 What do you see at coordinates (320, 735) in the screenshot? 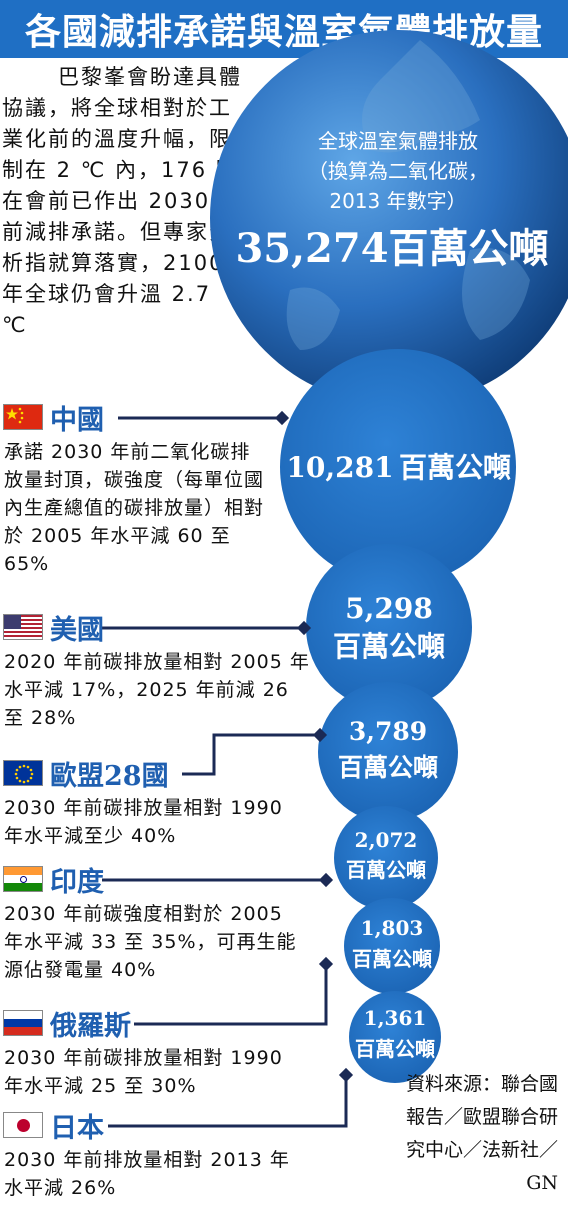
I see `eu-connector-marker` at bounding box center [320, 735].